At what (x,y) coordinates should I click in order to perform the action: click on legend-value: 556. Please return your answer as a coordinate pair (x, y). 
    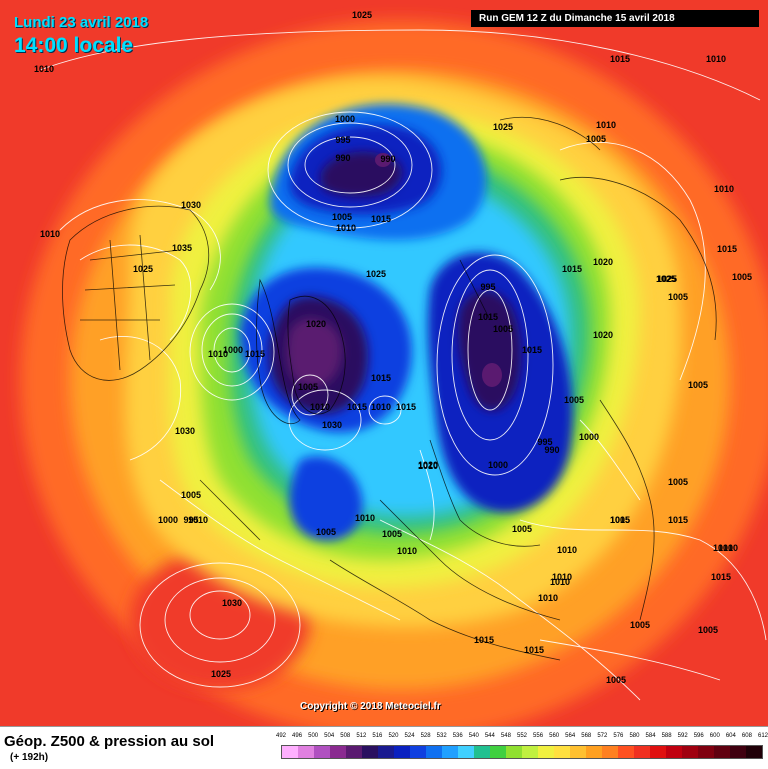
    Looking at the image, I should click on (538, 736).